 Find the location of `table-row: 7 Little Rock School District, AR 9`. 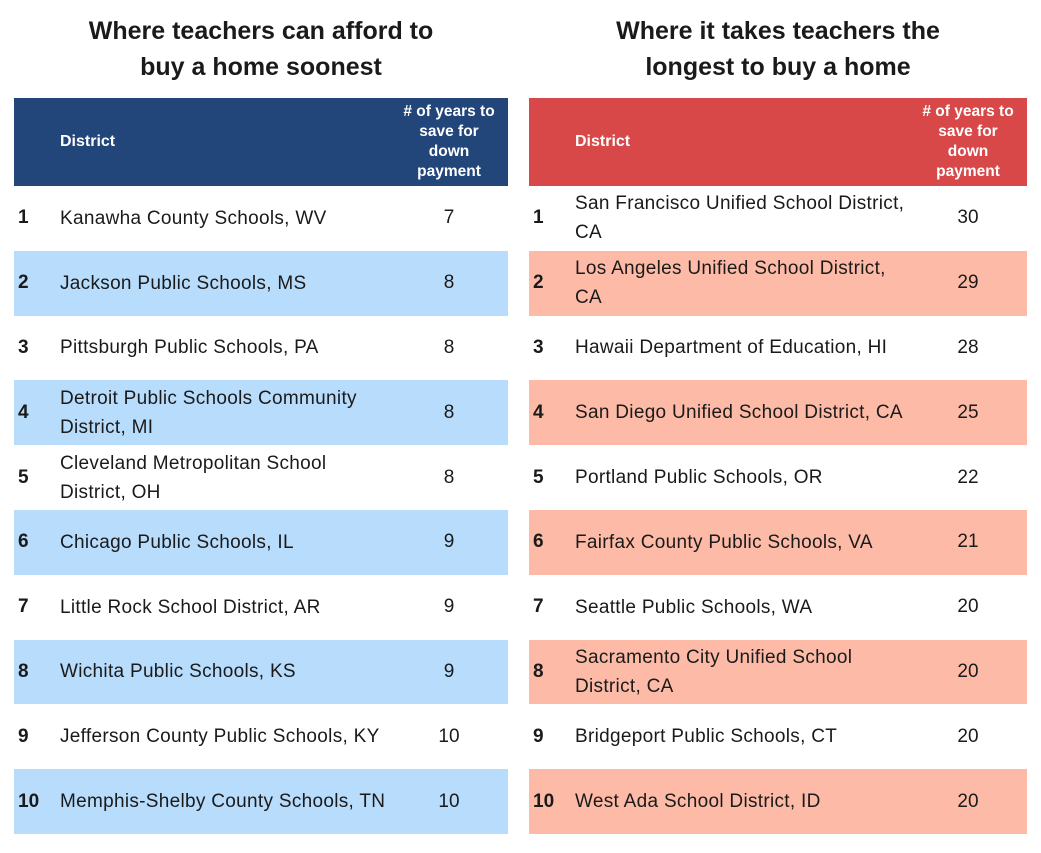

table-row: 7 Little Rock School District, AR 9 is located at coordinates (261, 607).